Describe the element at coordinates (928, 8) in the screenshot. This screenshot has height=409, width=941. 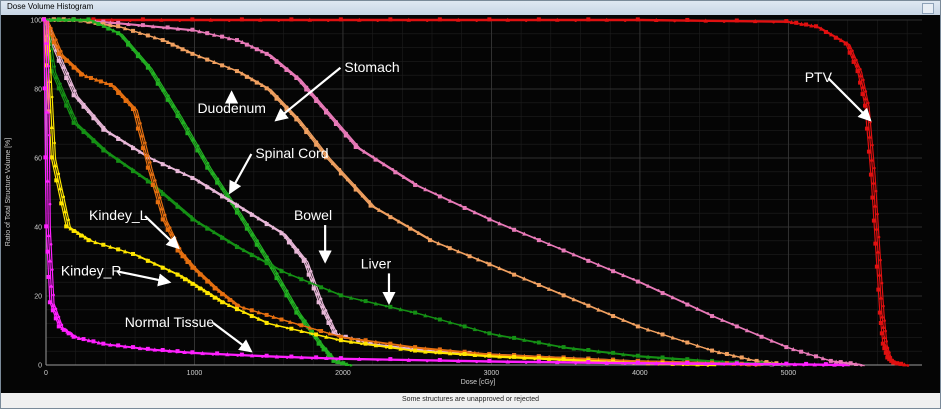
I see `window-control-button` at that location.